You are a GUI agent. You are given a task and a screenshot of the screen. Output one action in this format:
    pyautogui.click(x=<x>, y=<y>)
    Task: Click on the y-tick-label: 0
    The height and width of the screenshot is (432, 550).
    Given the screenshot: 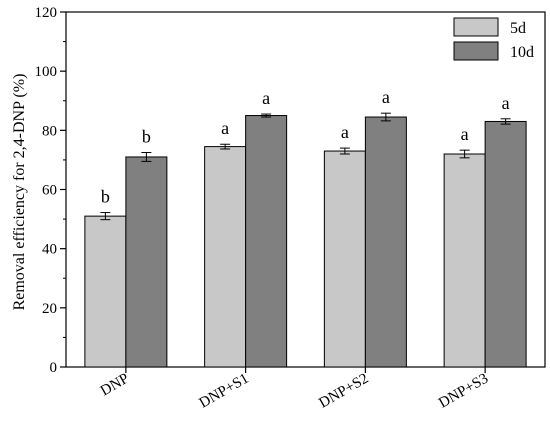 What is the action you would take?
    pyautogui.click(x=54, y=368)
    